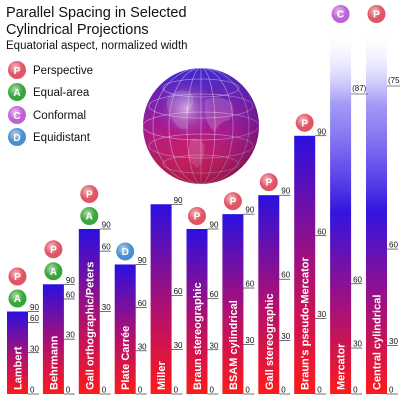 This screenshot has height=400, width=400. I want to click on legend-item-equal-area: A Equal-area, so click(49, 92).